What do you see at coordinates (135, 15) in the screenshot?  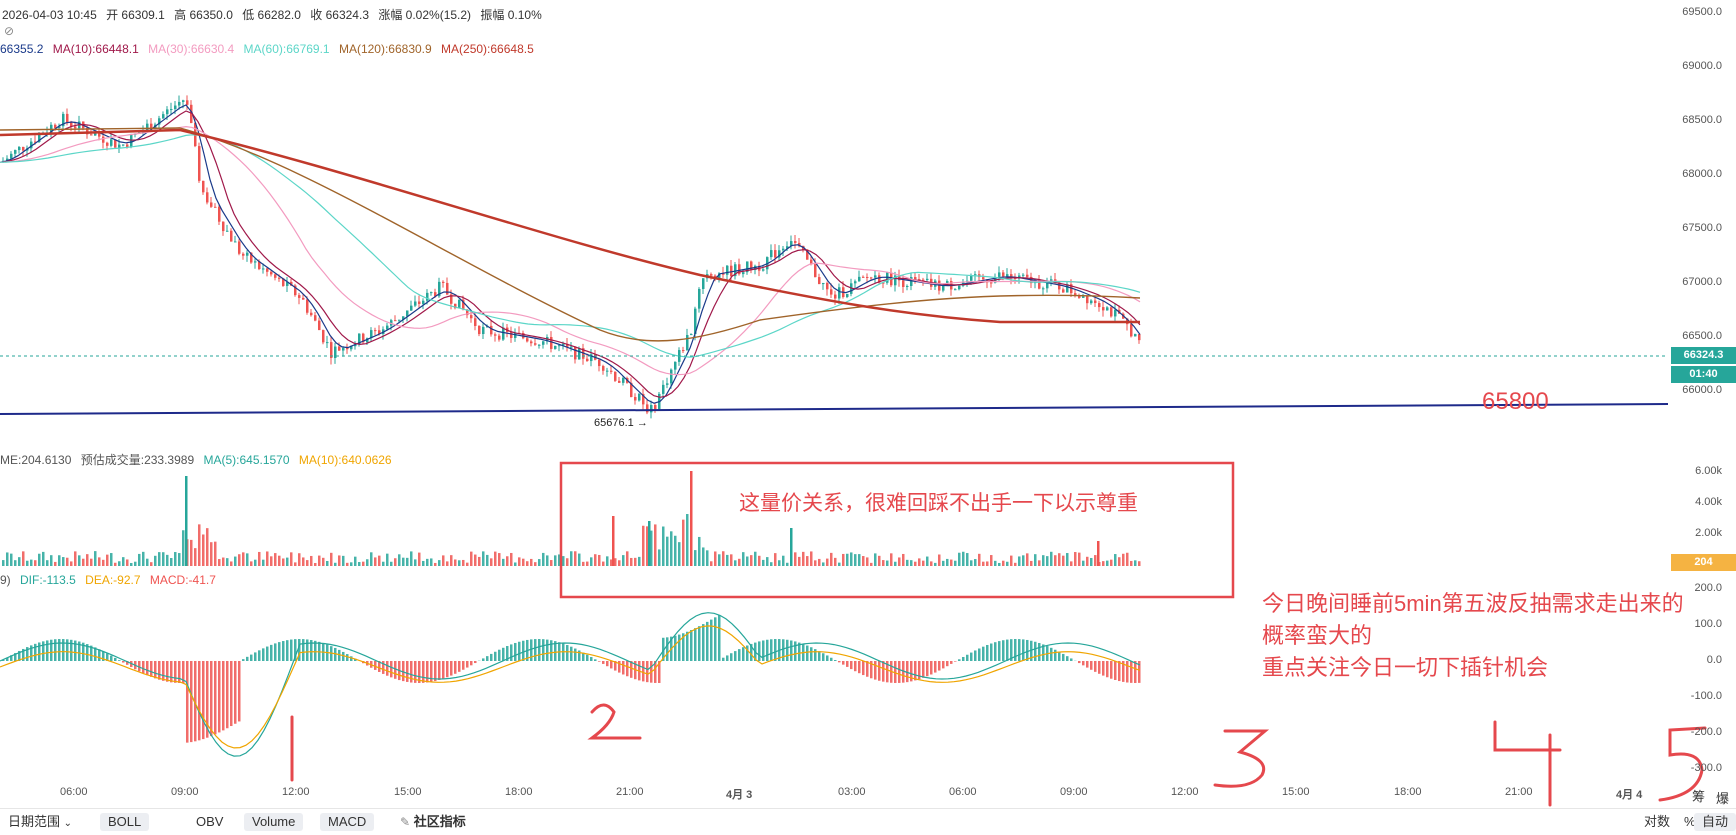 I see `bar-open: 开 66309.1` at bounding box center [135, 15].